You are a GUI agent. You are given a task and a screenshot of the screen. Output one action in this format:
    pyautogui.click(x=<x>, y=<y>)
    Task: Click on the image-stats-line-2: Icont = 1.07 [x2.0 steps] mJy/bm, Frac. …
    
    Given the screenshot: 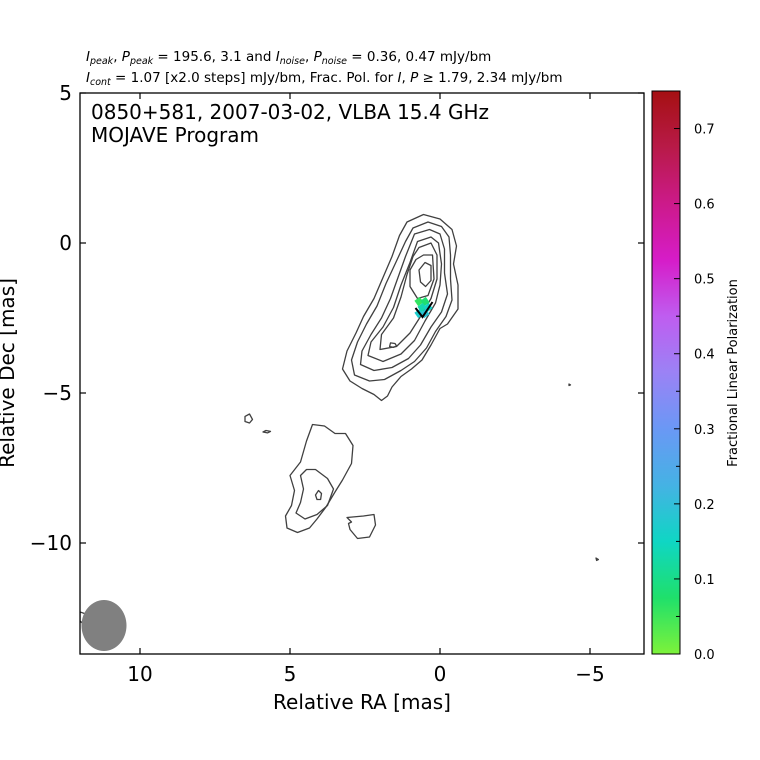 What is the action you would take?
    pyautogui.click(x=324, y=79)
    